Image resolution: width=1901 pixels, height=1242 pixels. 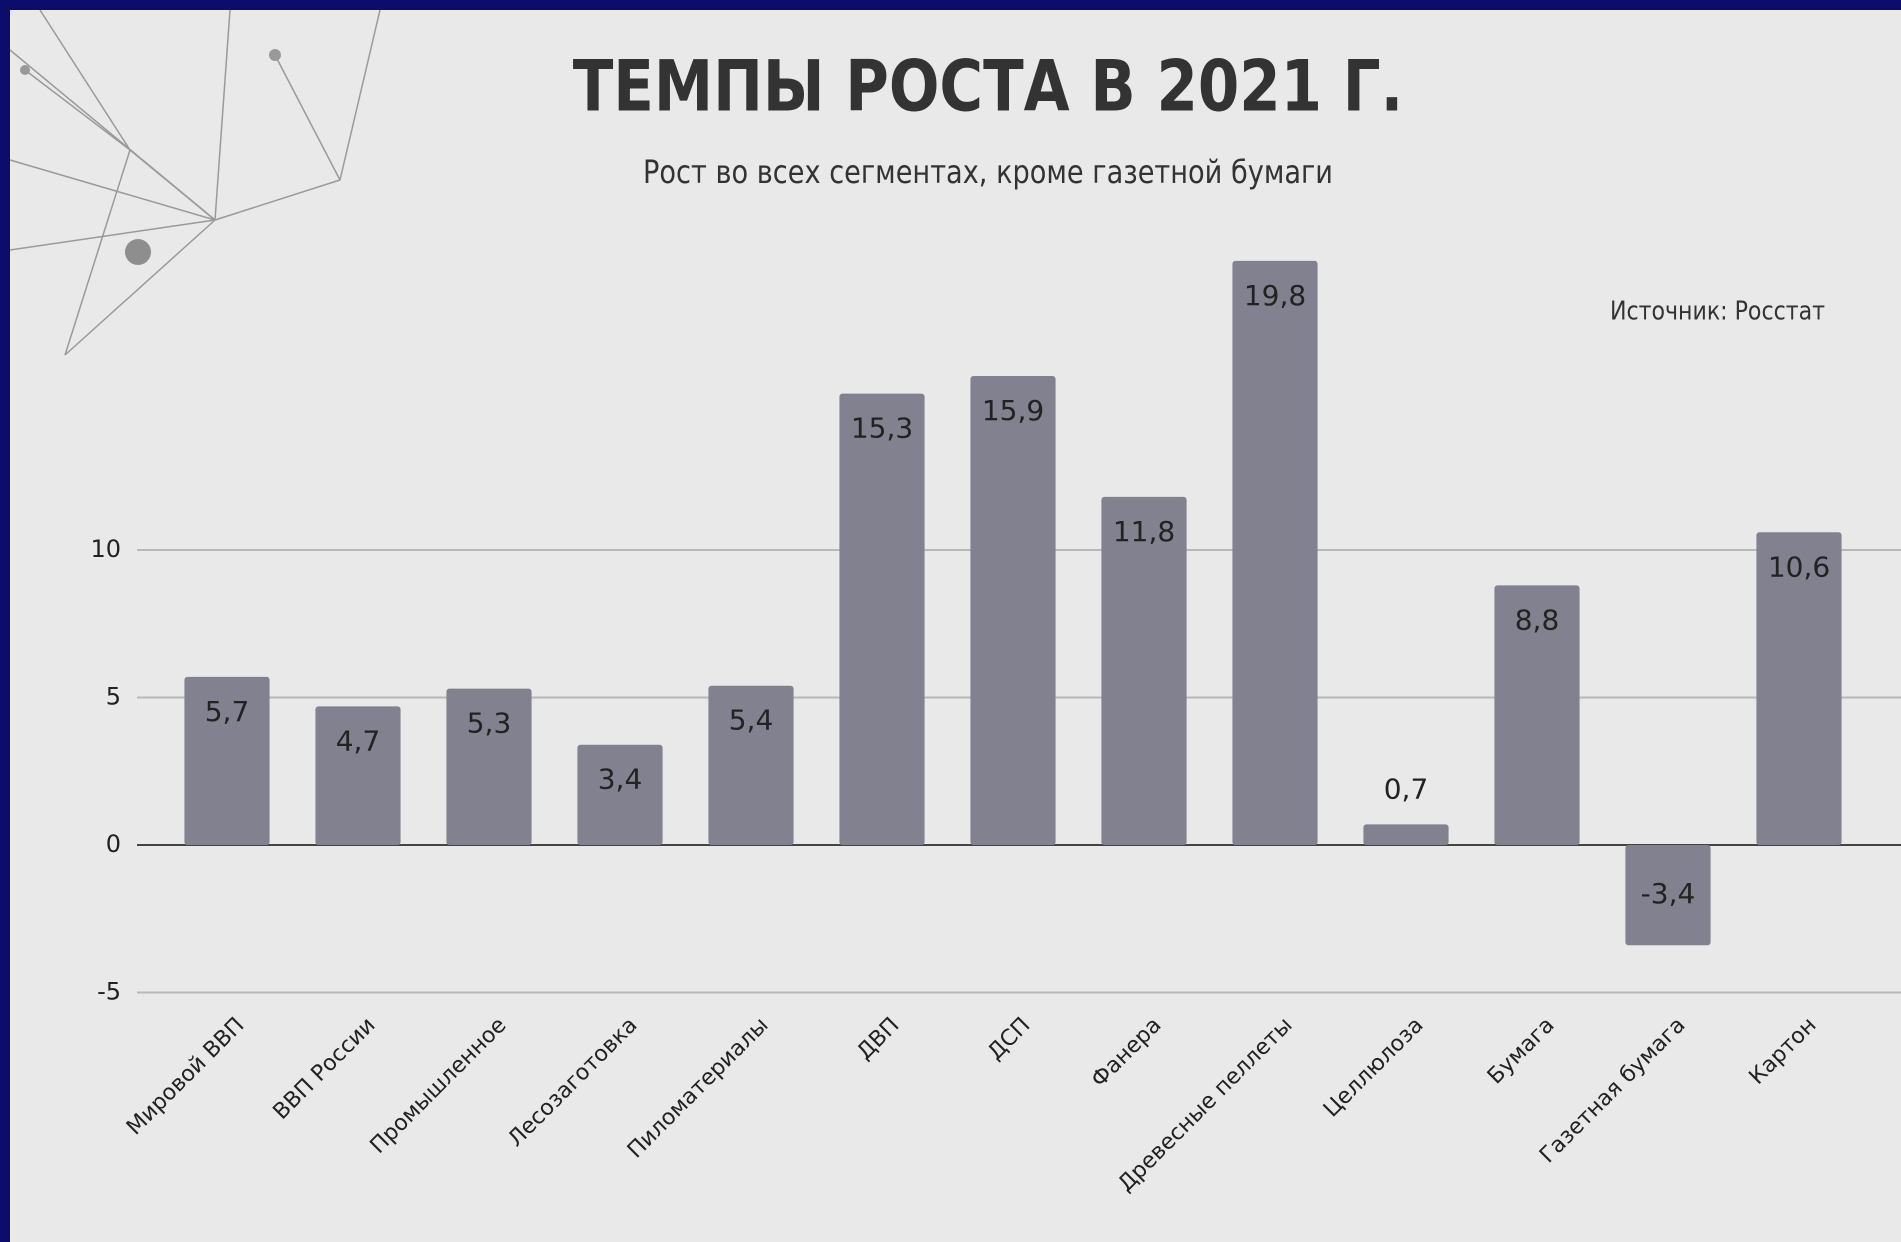 What do you see at coordinates (1406, 788) in the screenshot?
I see `value-label: 0,7` at bounding box center [1406, 788].